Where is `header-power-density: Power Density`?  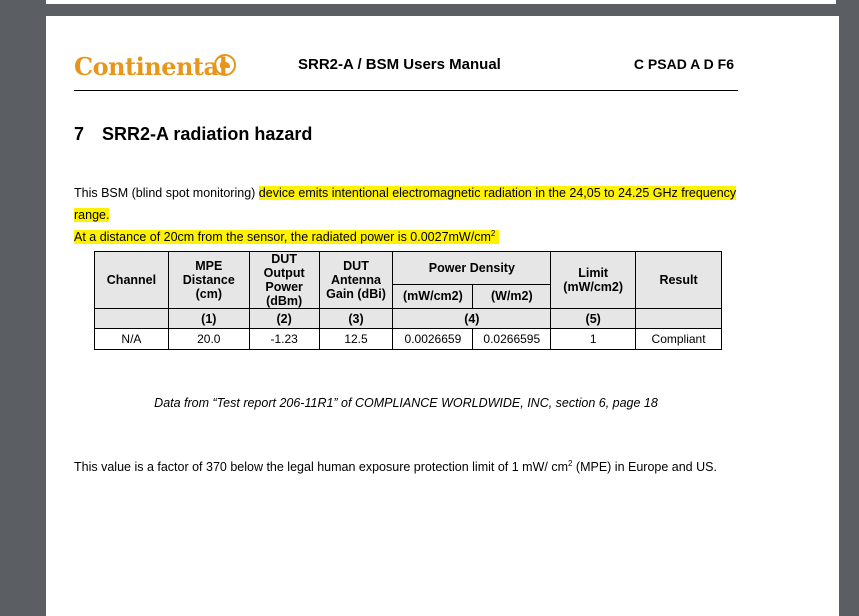 header-power-density: Power Density is located at coordinates (472, 268).